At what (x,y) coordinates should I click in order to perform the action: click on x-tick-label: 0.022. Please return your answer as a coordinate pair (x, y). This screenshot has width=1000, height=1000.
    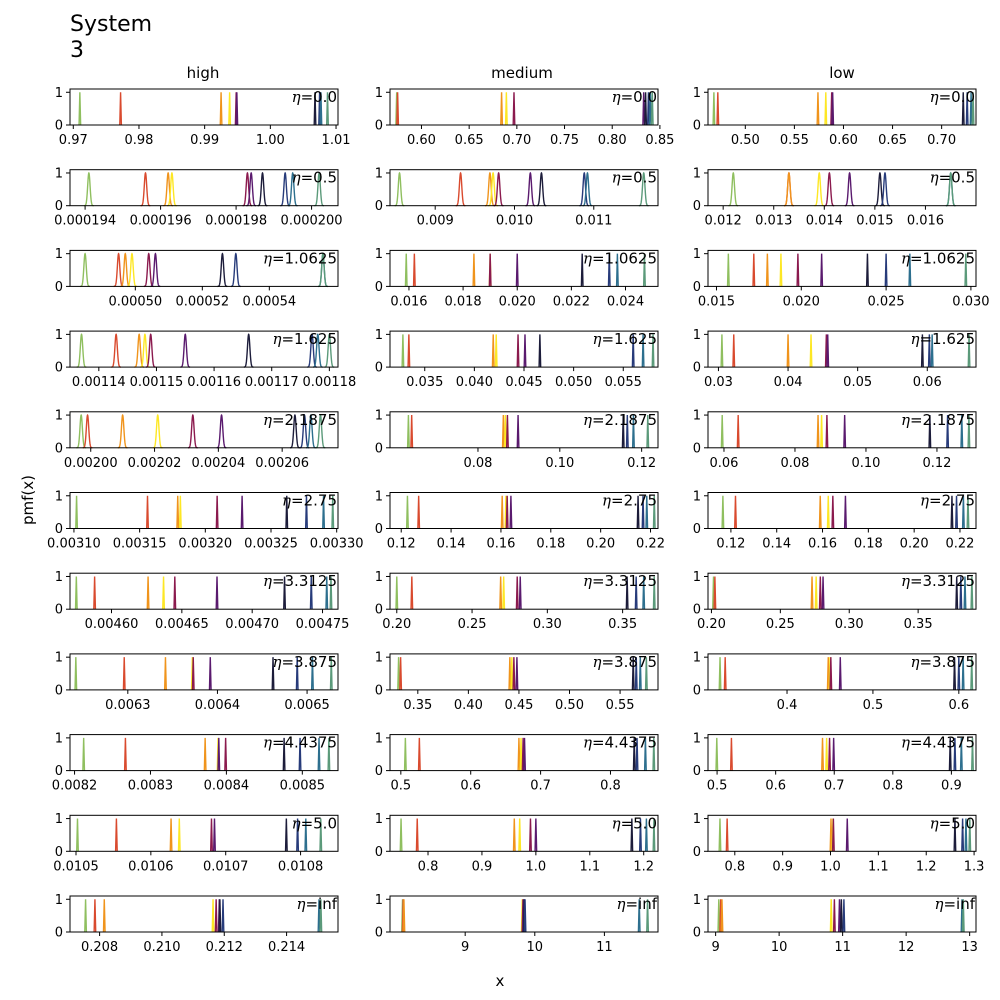
    Looking at the image, I should click on (571, 301).